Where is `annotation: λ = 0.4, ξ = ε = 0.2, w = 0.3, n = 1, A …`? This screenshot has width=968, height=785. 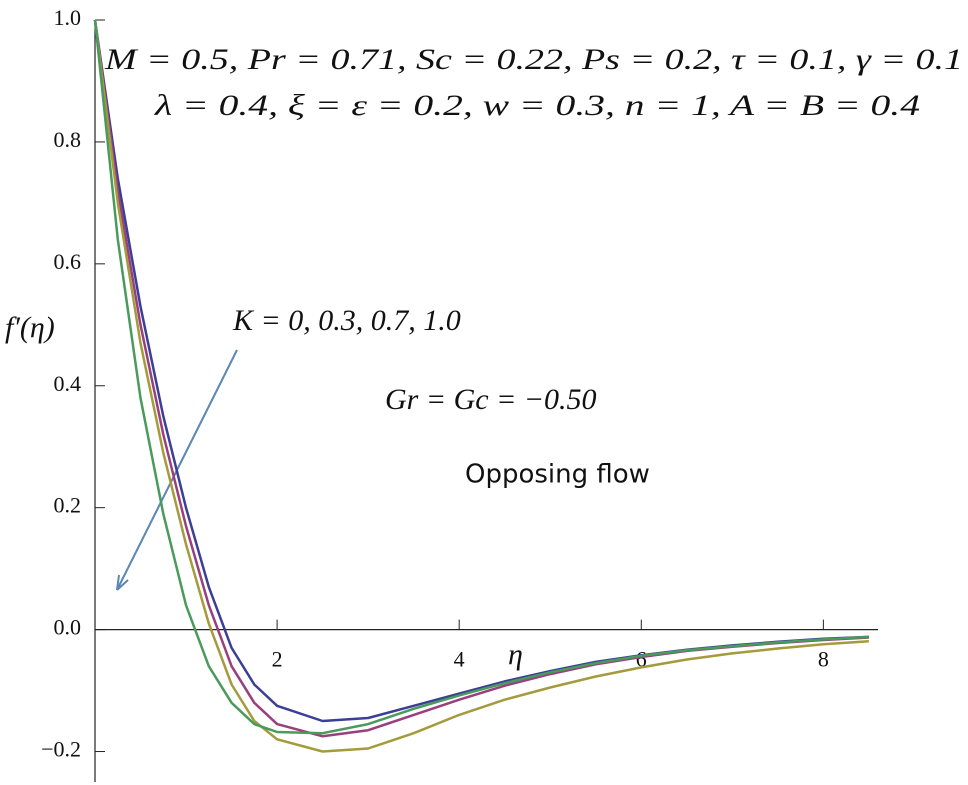
annotation: λ = 0.4, ξ = ε = 0.2, w = 0.3, n = 1, A … is located at coordinates (537, 105).